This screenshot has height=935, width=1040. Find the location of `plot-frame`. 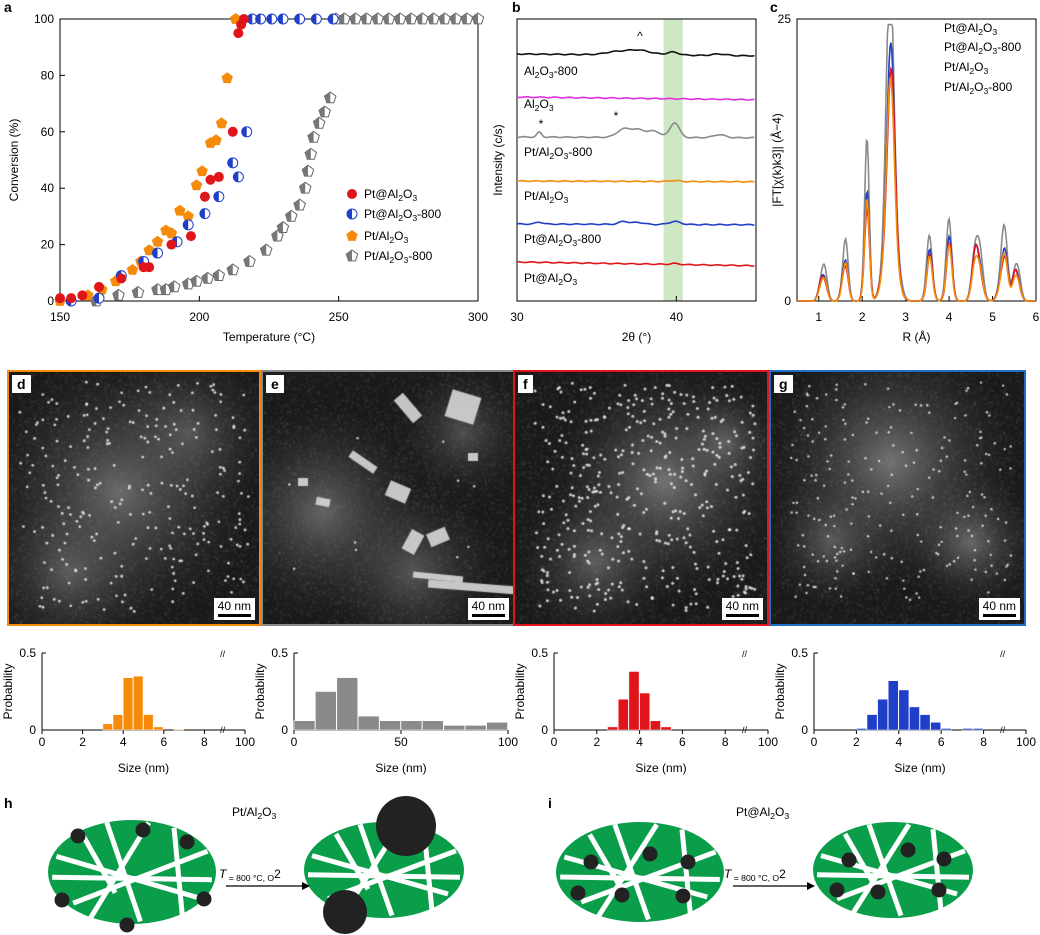

plot-frame is located at coordinates (636, 160).